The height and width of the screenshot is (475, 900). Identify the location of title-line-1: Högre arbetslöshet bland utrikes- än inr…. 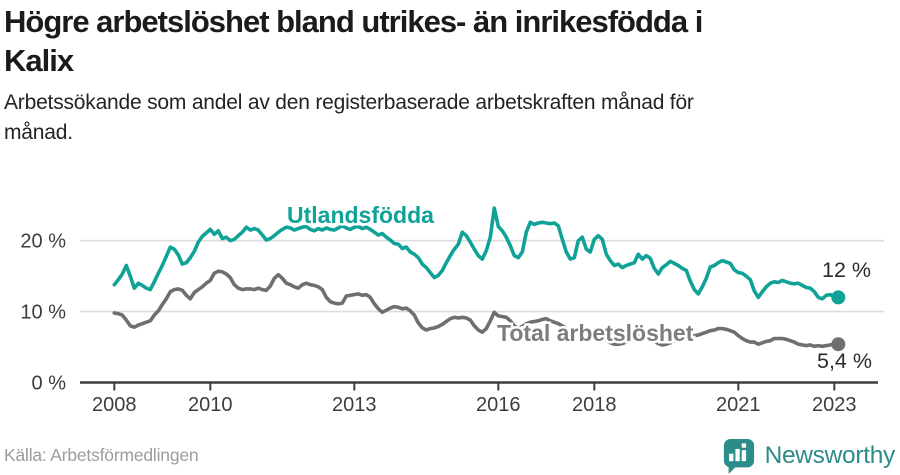
(353, 21).